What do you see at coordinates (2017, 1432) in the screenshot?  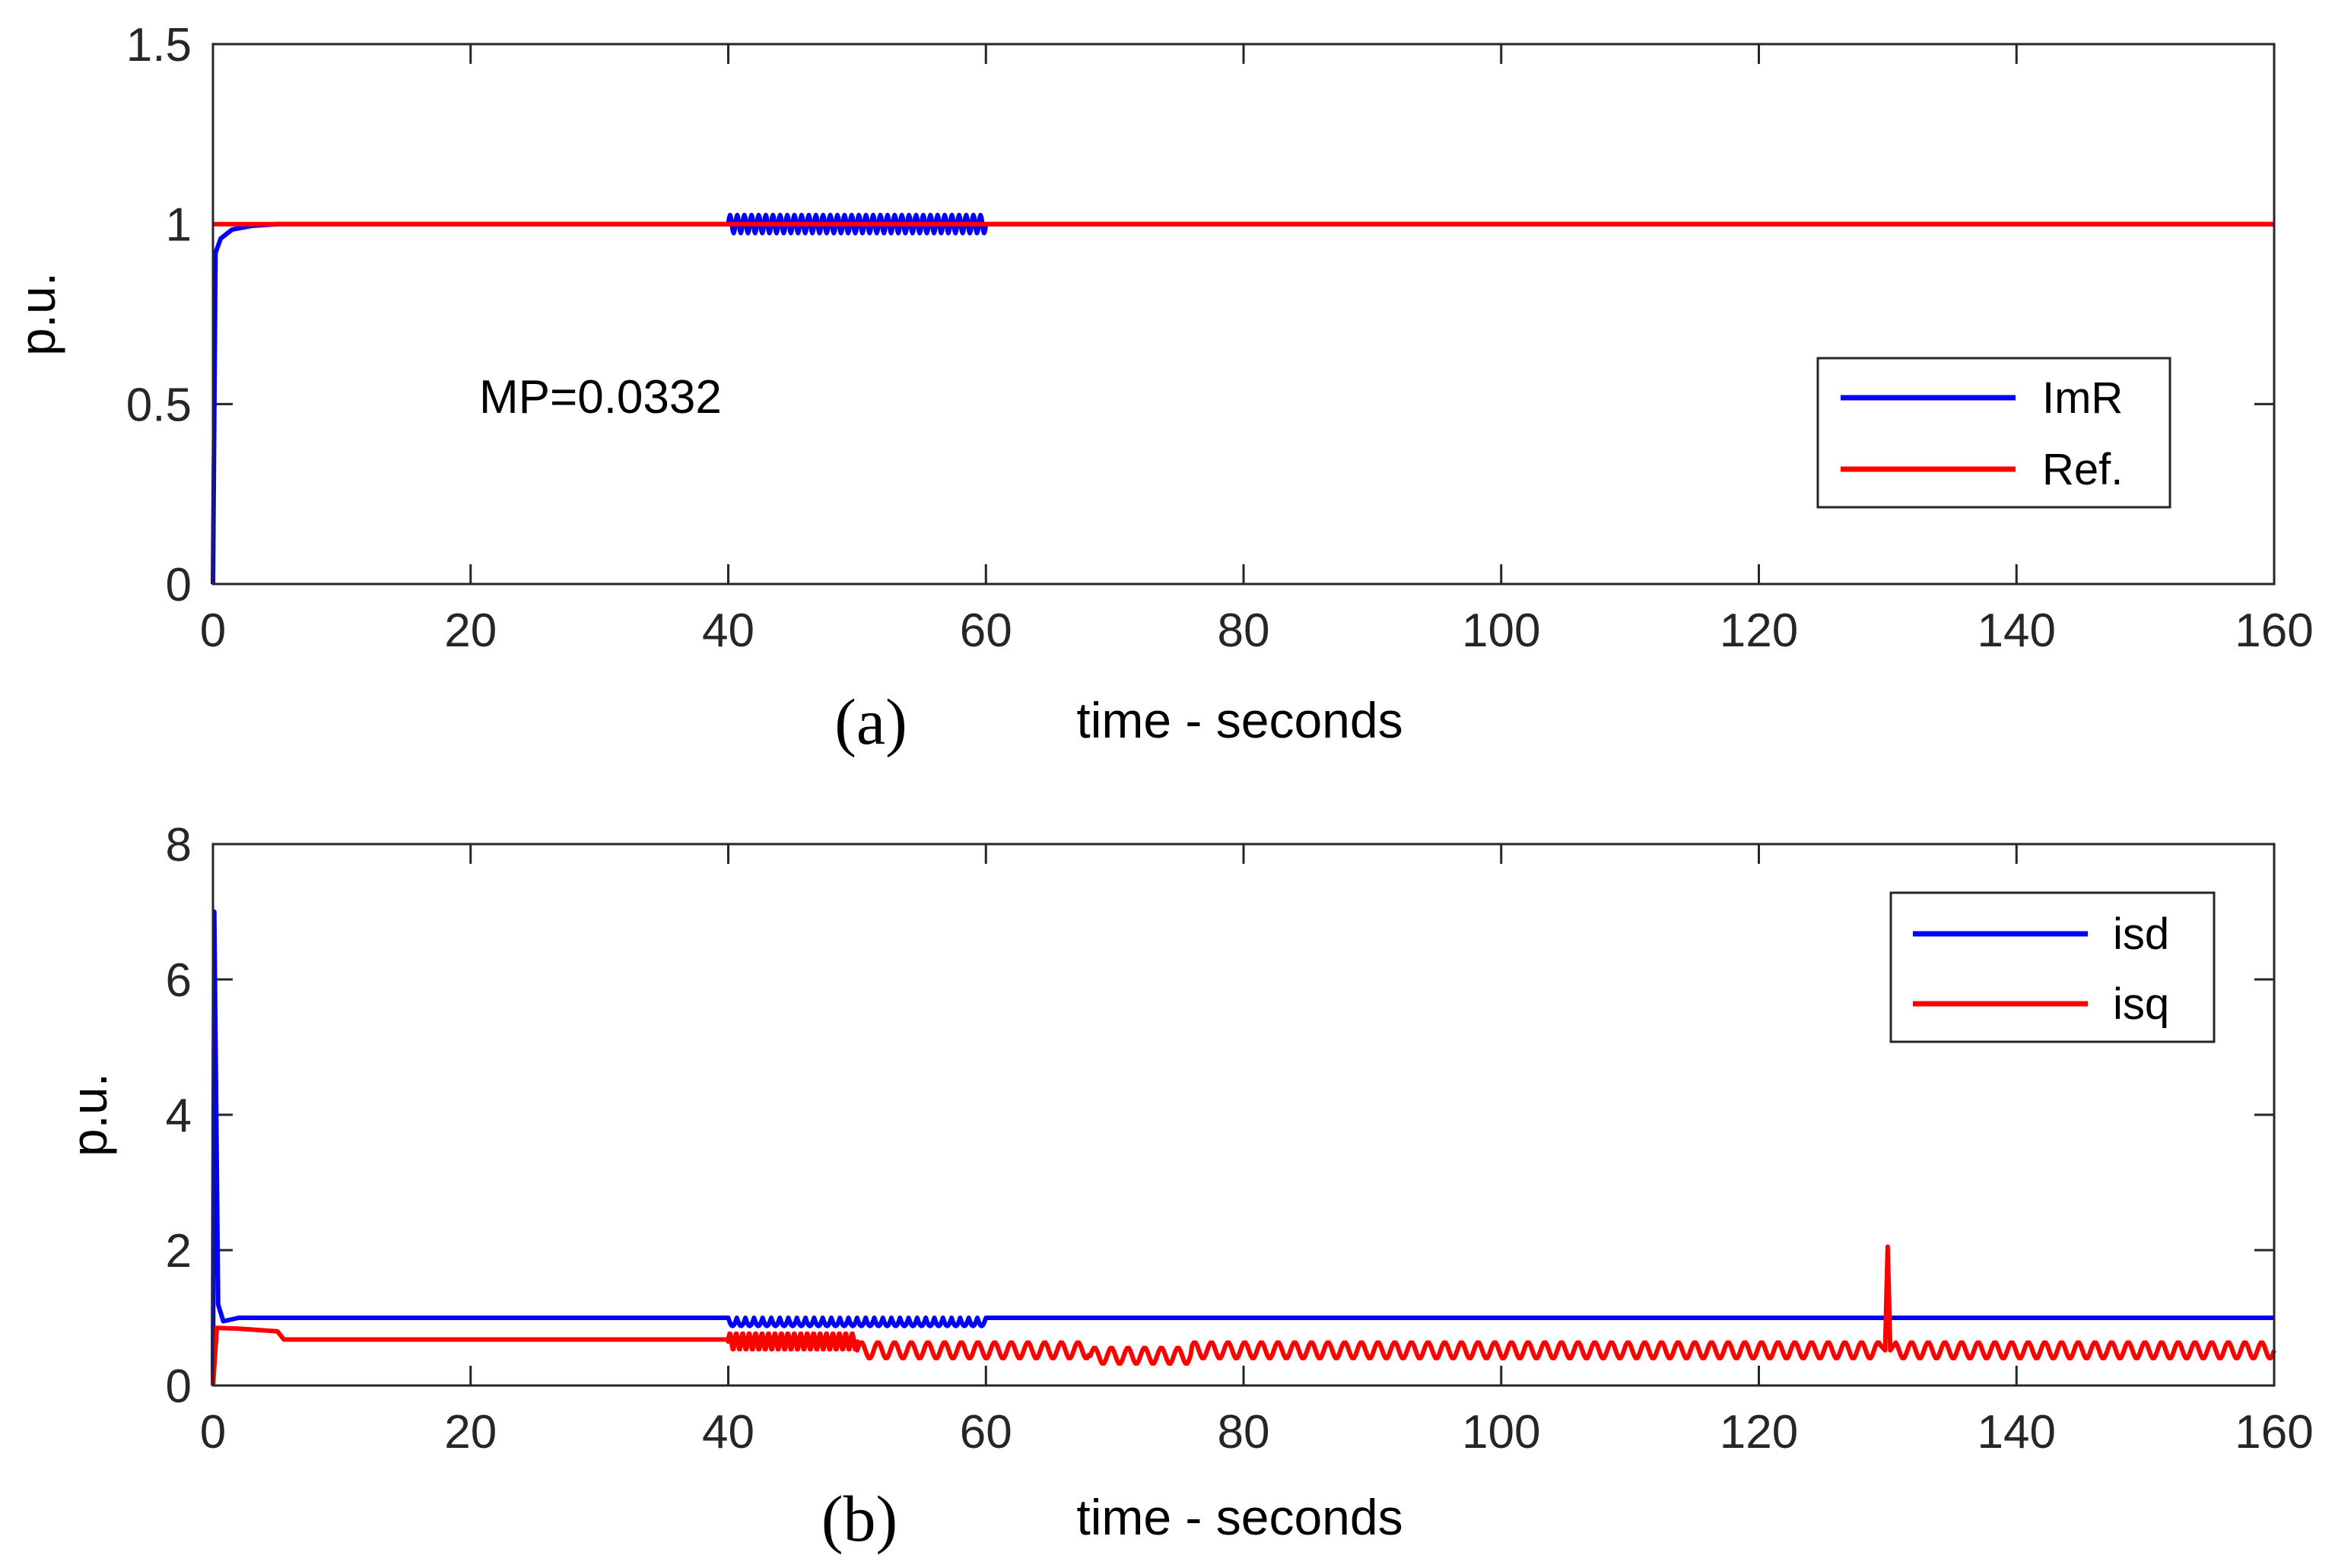 I see `panel-b-xtick-label: 140` at bounding box center [2017, 1432].